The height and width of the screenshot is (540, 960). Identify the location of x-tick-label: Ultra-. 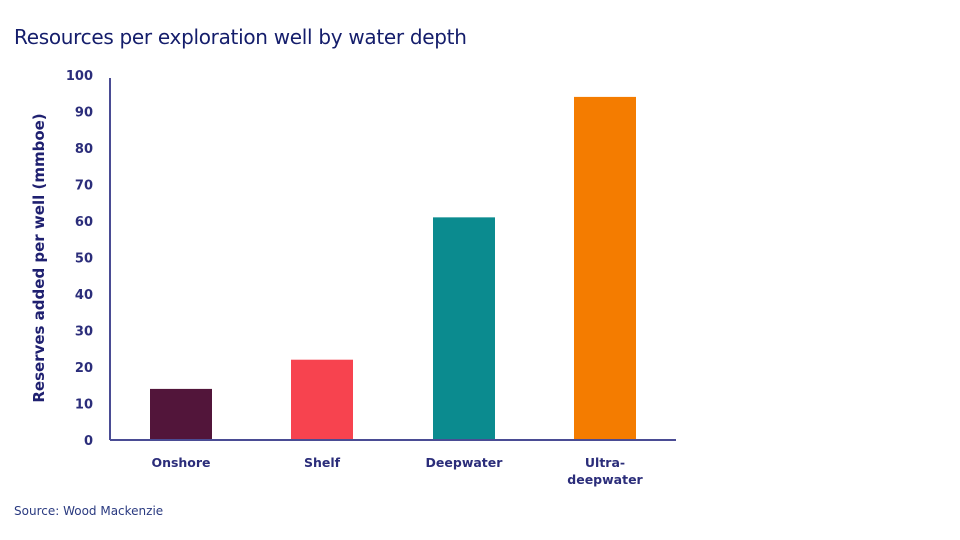
(605, 462).